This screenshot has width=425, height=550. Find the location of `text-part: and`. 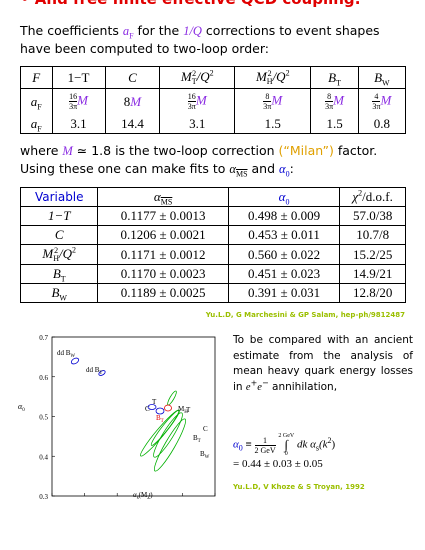

text-part: and is located at coordinates (263, 168).